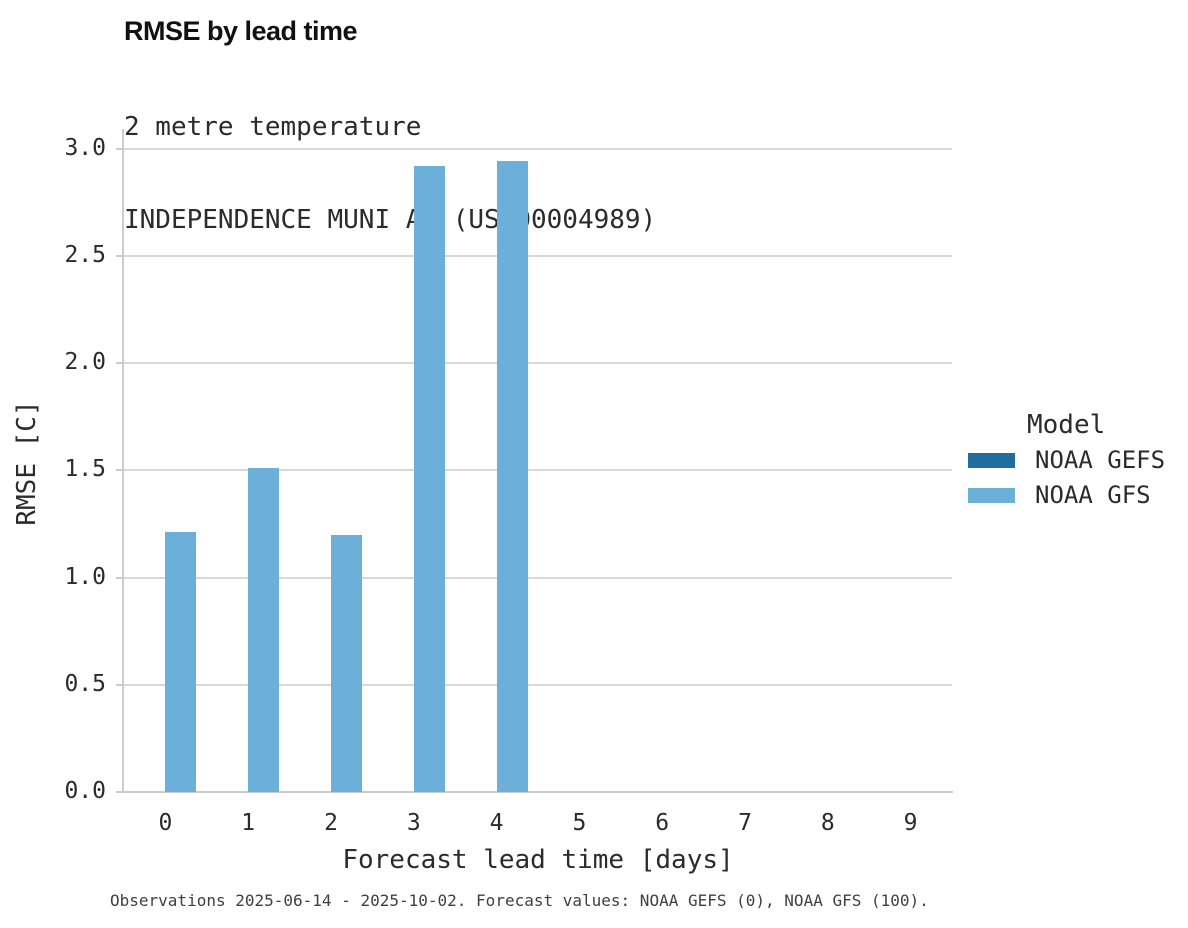  Describe the element at coordinates (248, 823) in the screenshot. I see `x-tick-label-1: 1` at that location.